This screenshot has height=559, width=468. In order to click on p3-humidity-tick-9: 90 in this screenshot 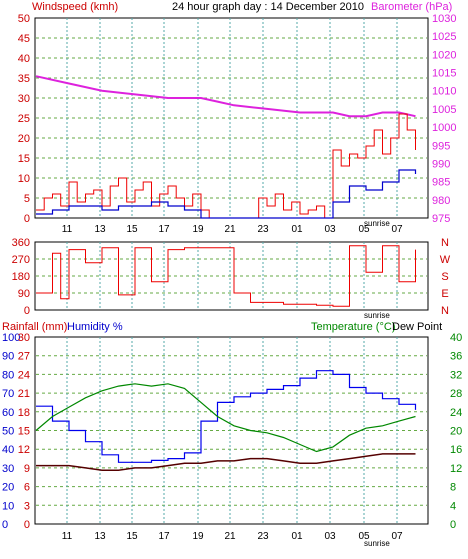, I will do `click(8, 357)`.